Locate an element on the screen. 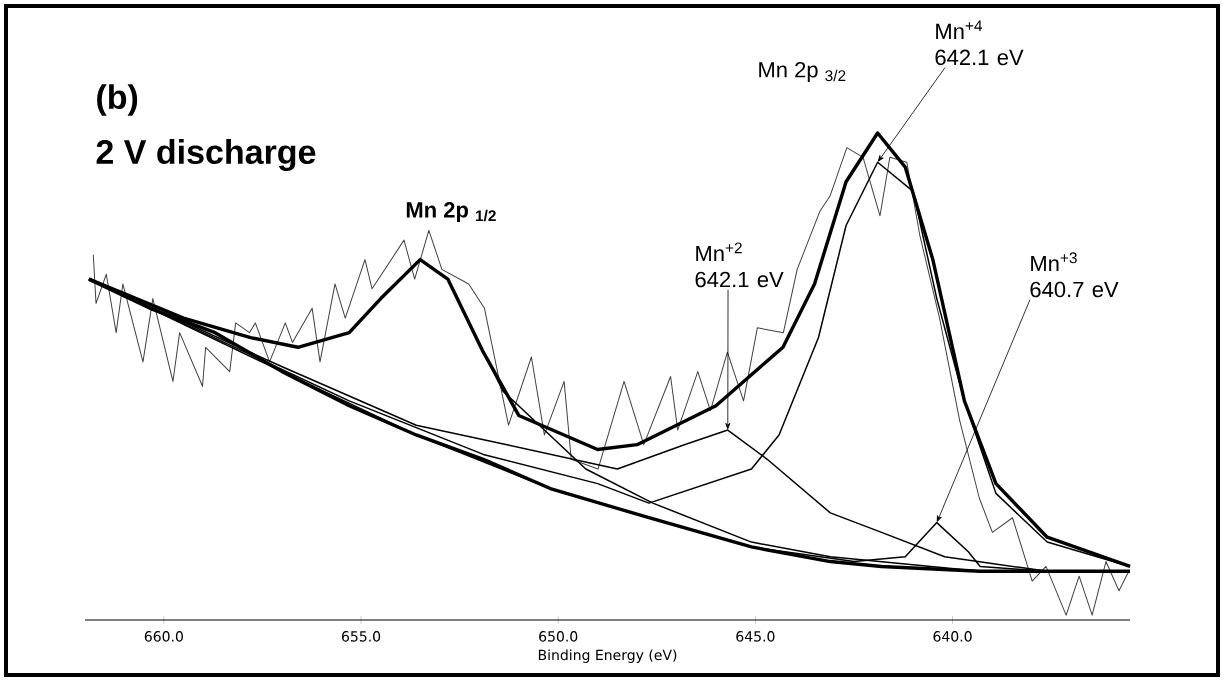 Image resolution: width=1224 pixels, height=681 pixels. text: Mn$^{+4}$ 642.1 eV is located at coordinates (979, 43).